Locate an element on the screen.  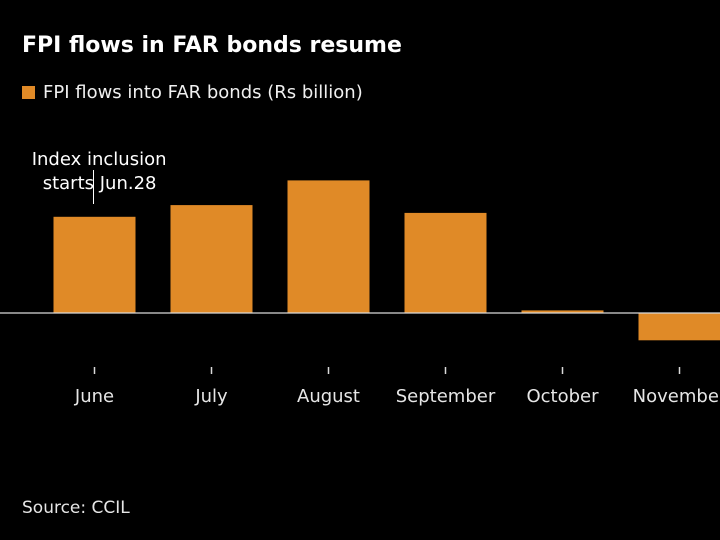
x-tick-label-august: August is located at coordinates (328, 396).